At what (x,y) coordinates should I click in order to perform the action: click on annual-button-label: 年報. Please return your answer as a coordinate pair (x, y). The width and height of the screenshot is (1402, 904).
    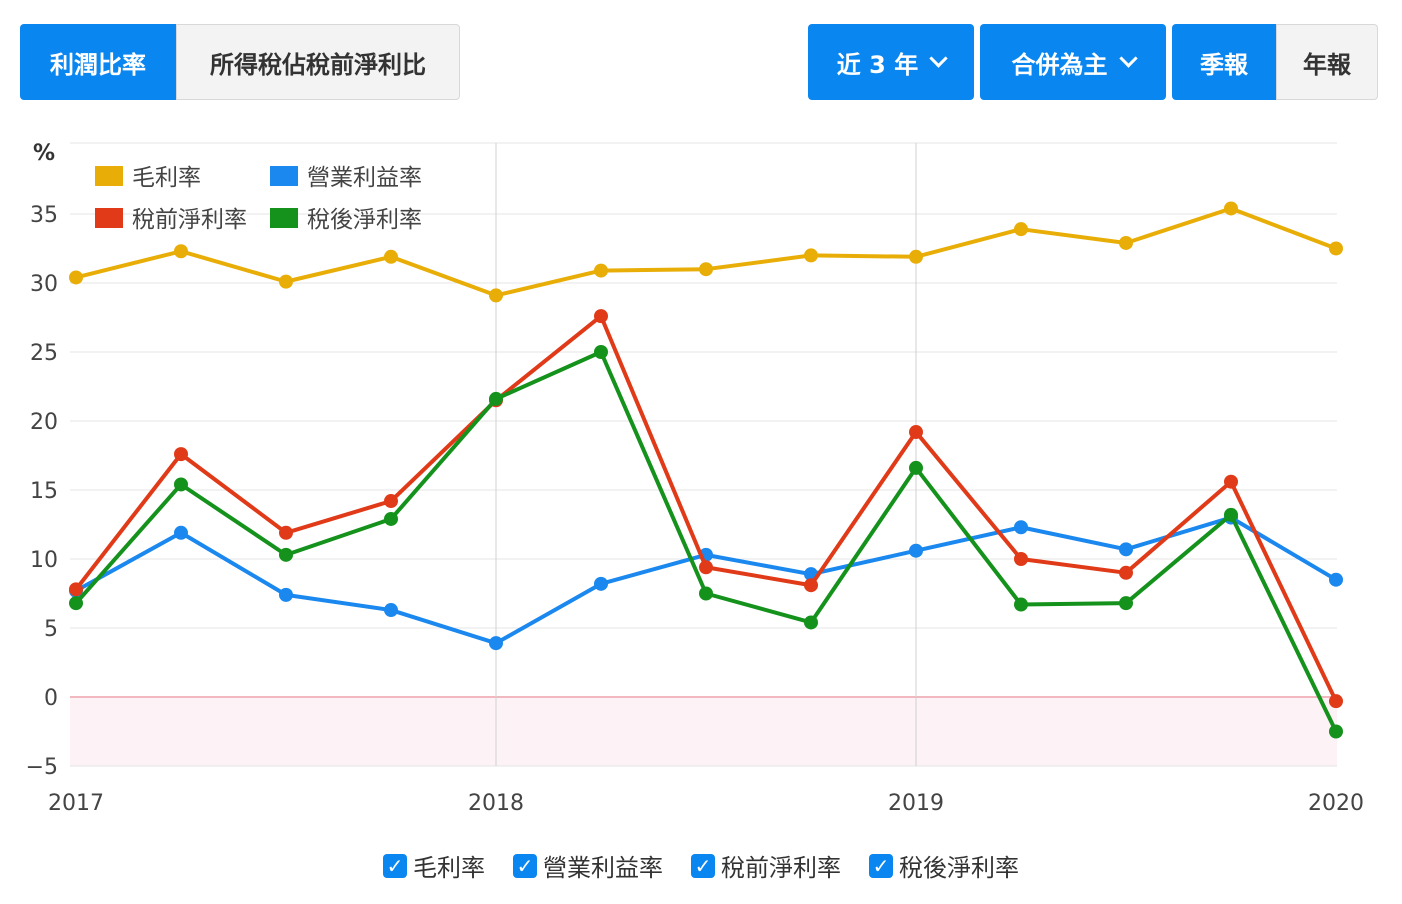
    Looking at the image, I should click on (1327, 64).